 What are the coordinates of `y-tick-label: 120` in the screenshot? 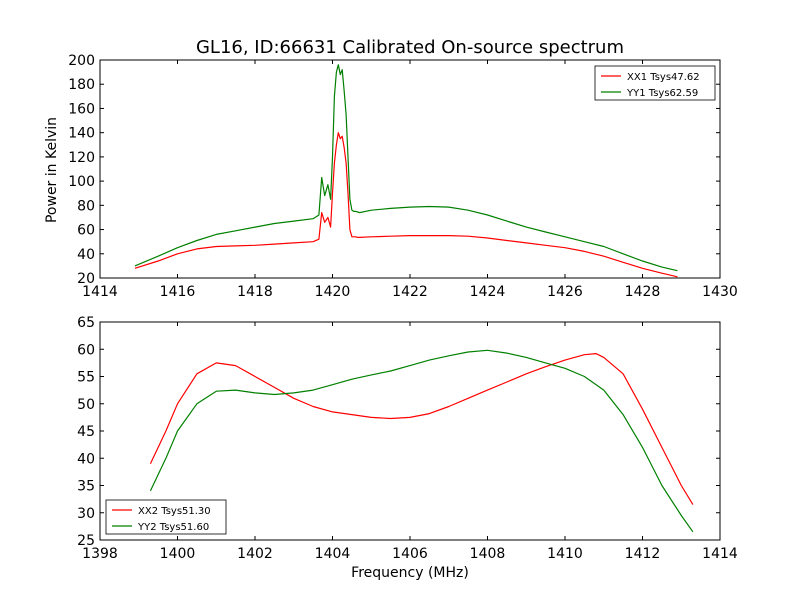 It's located at (81, 158).